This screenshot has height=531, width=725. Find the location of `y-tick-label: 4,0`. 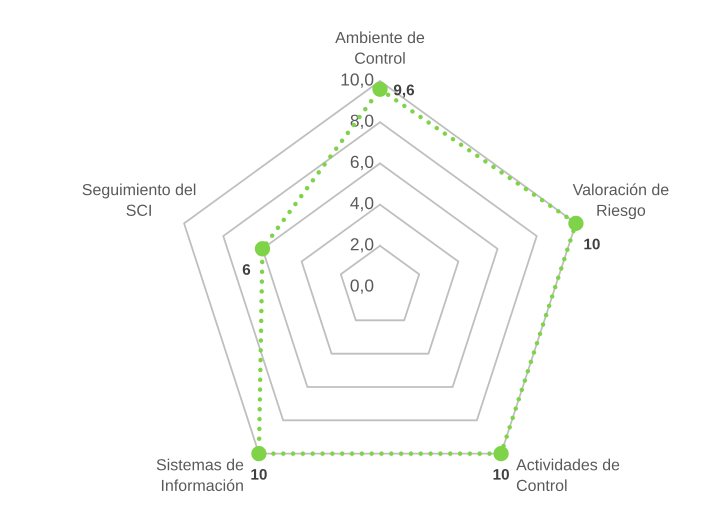

y-tick-label: 4,0 is located at coordinates (362, 204).